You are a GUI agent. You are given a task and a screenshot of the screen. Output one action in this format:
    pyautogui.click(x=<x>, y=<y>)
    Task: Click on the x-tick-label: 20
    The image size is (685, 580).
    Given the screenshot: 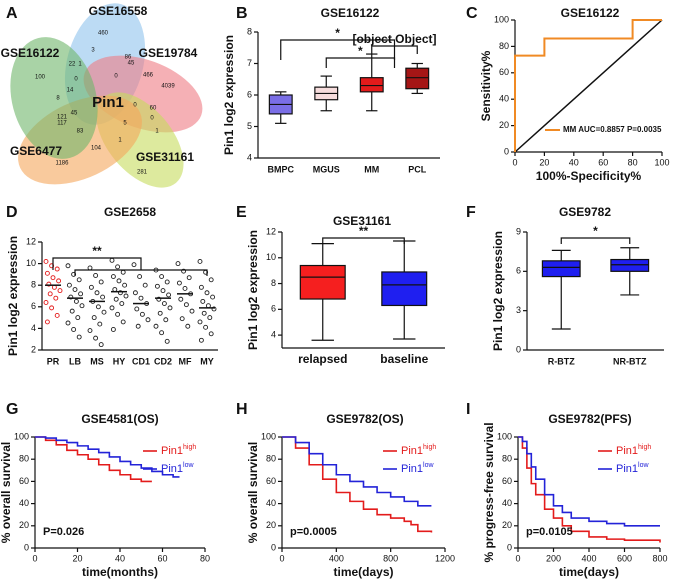 What is the action you would take?
    pyautogui.click(x=544, y=162)
    